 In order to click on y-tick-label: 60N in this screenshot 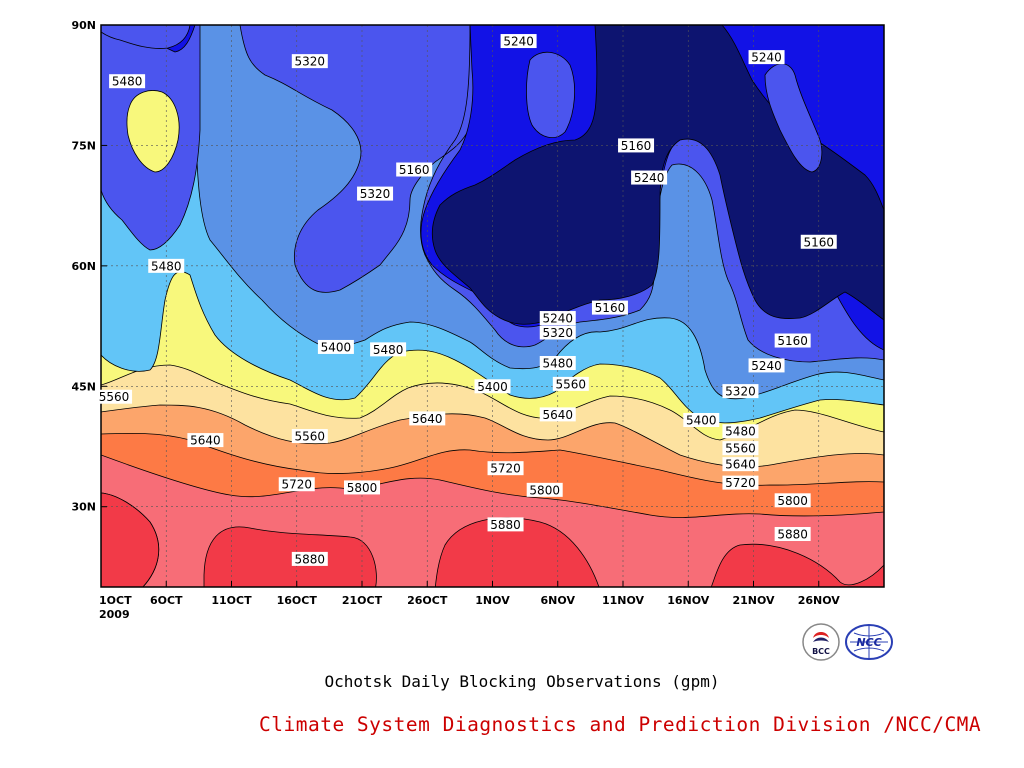, I will do `click(83, 266)`.